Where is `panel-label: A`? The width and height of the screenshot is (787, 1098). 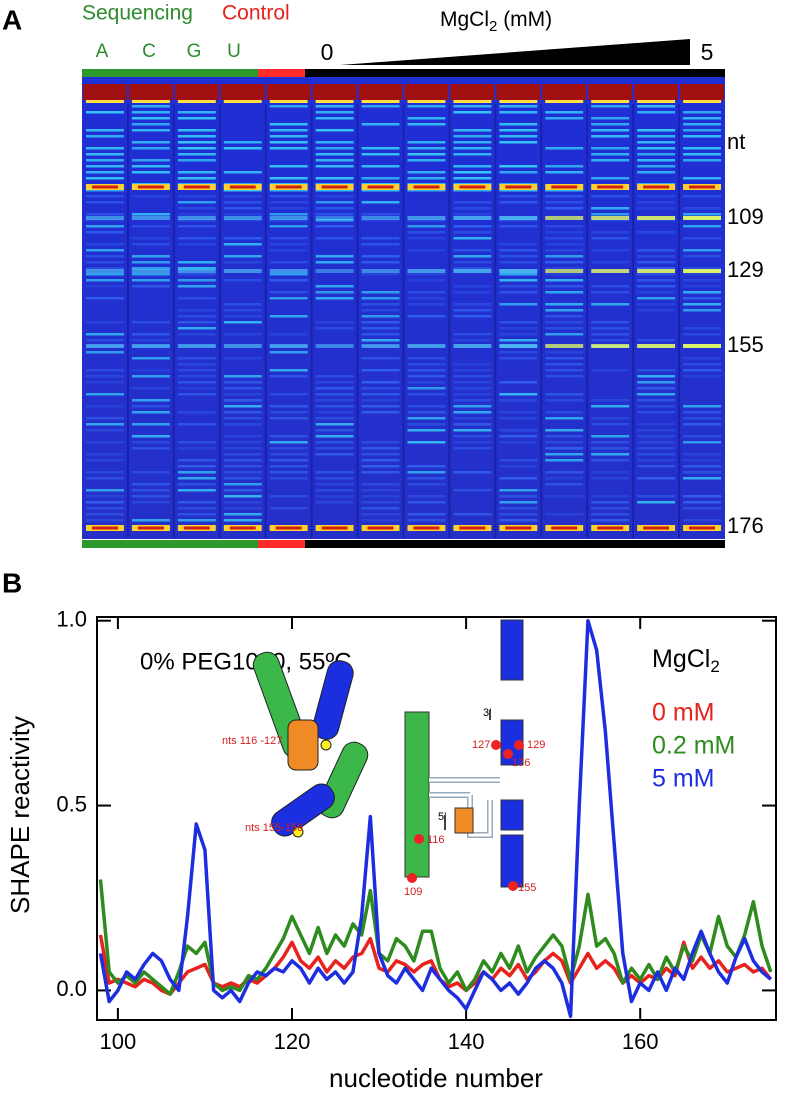
panel-label: A is located at coordinates (12, 19).